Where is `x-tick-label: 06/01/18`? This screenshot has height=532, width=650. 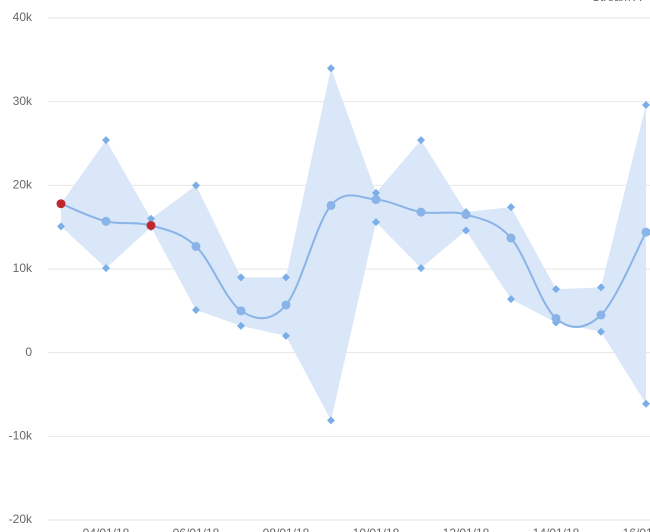 x-tick-label: 06/01/18 is located at coordinates (196, 529).